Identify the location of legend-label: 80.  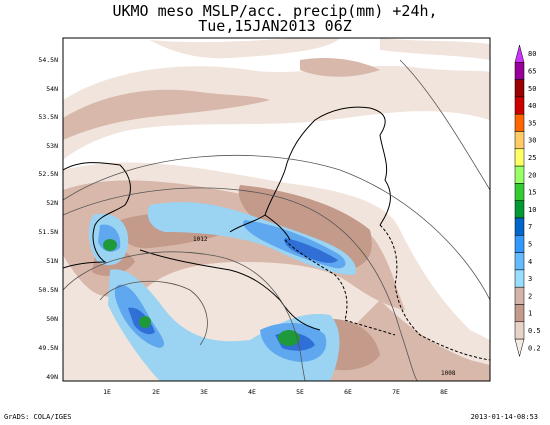
(532, 54).